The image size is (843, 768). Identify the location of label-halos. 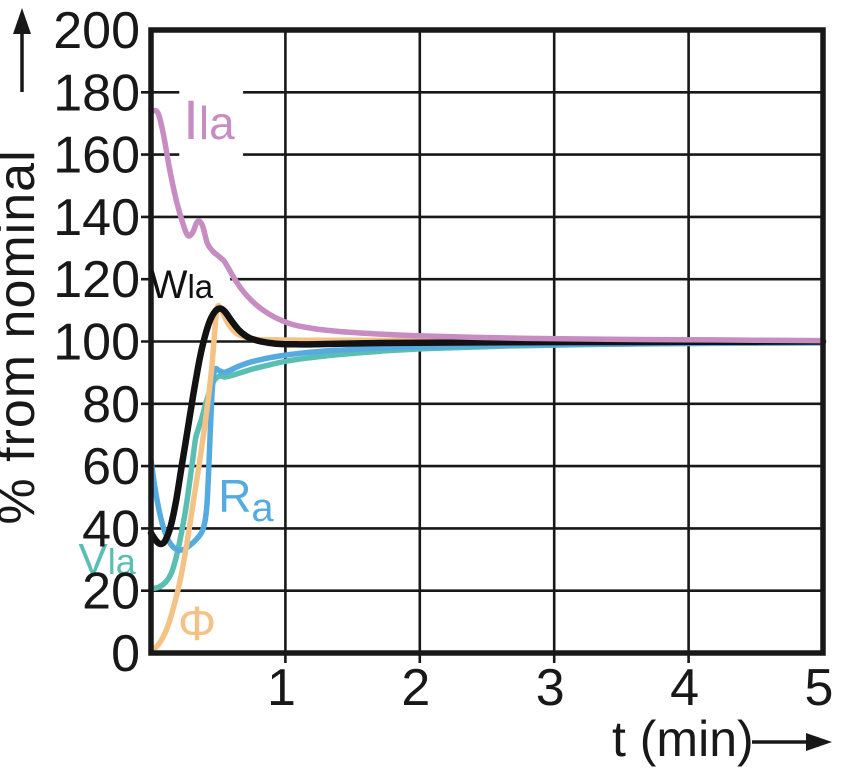
(199, 202).